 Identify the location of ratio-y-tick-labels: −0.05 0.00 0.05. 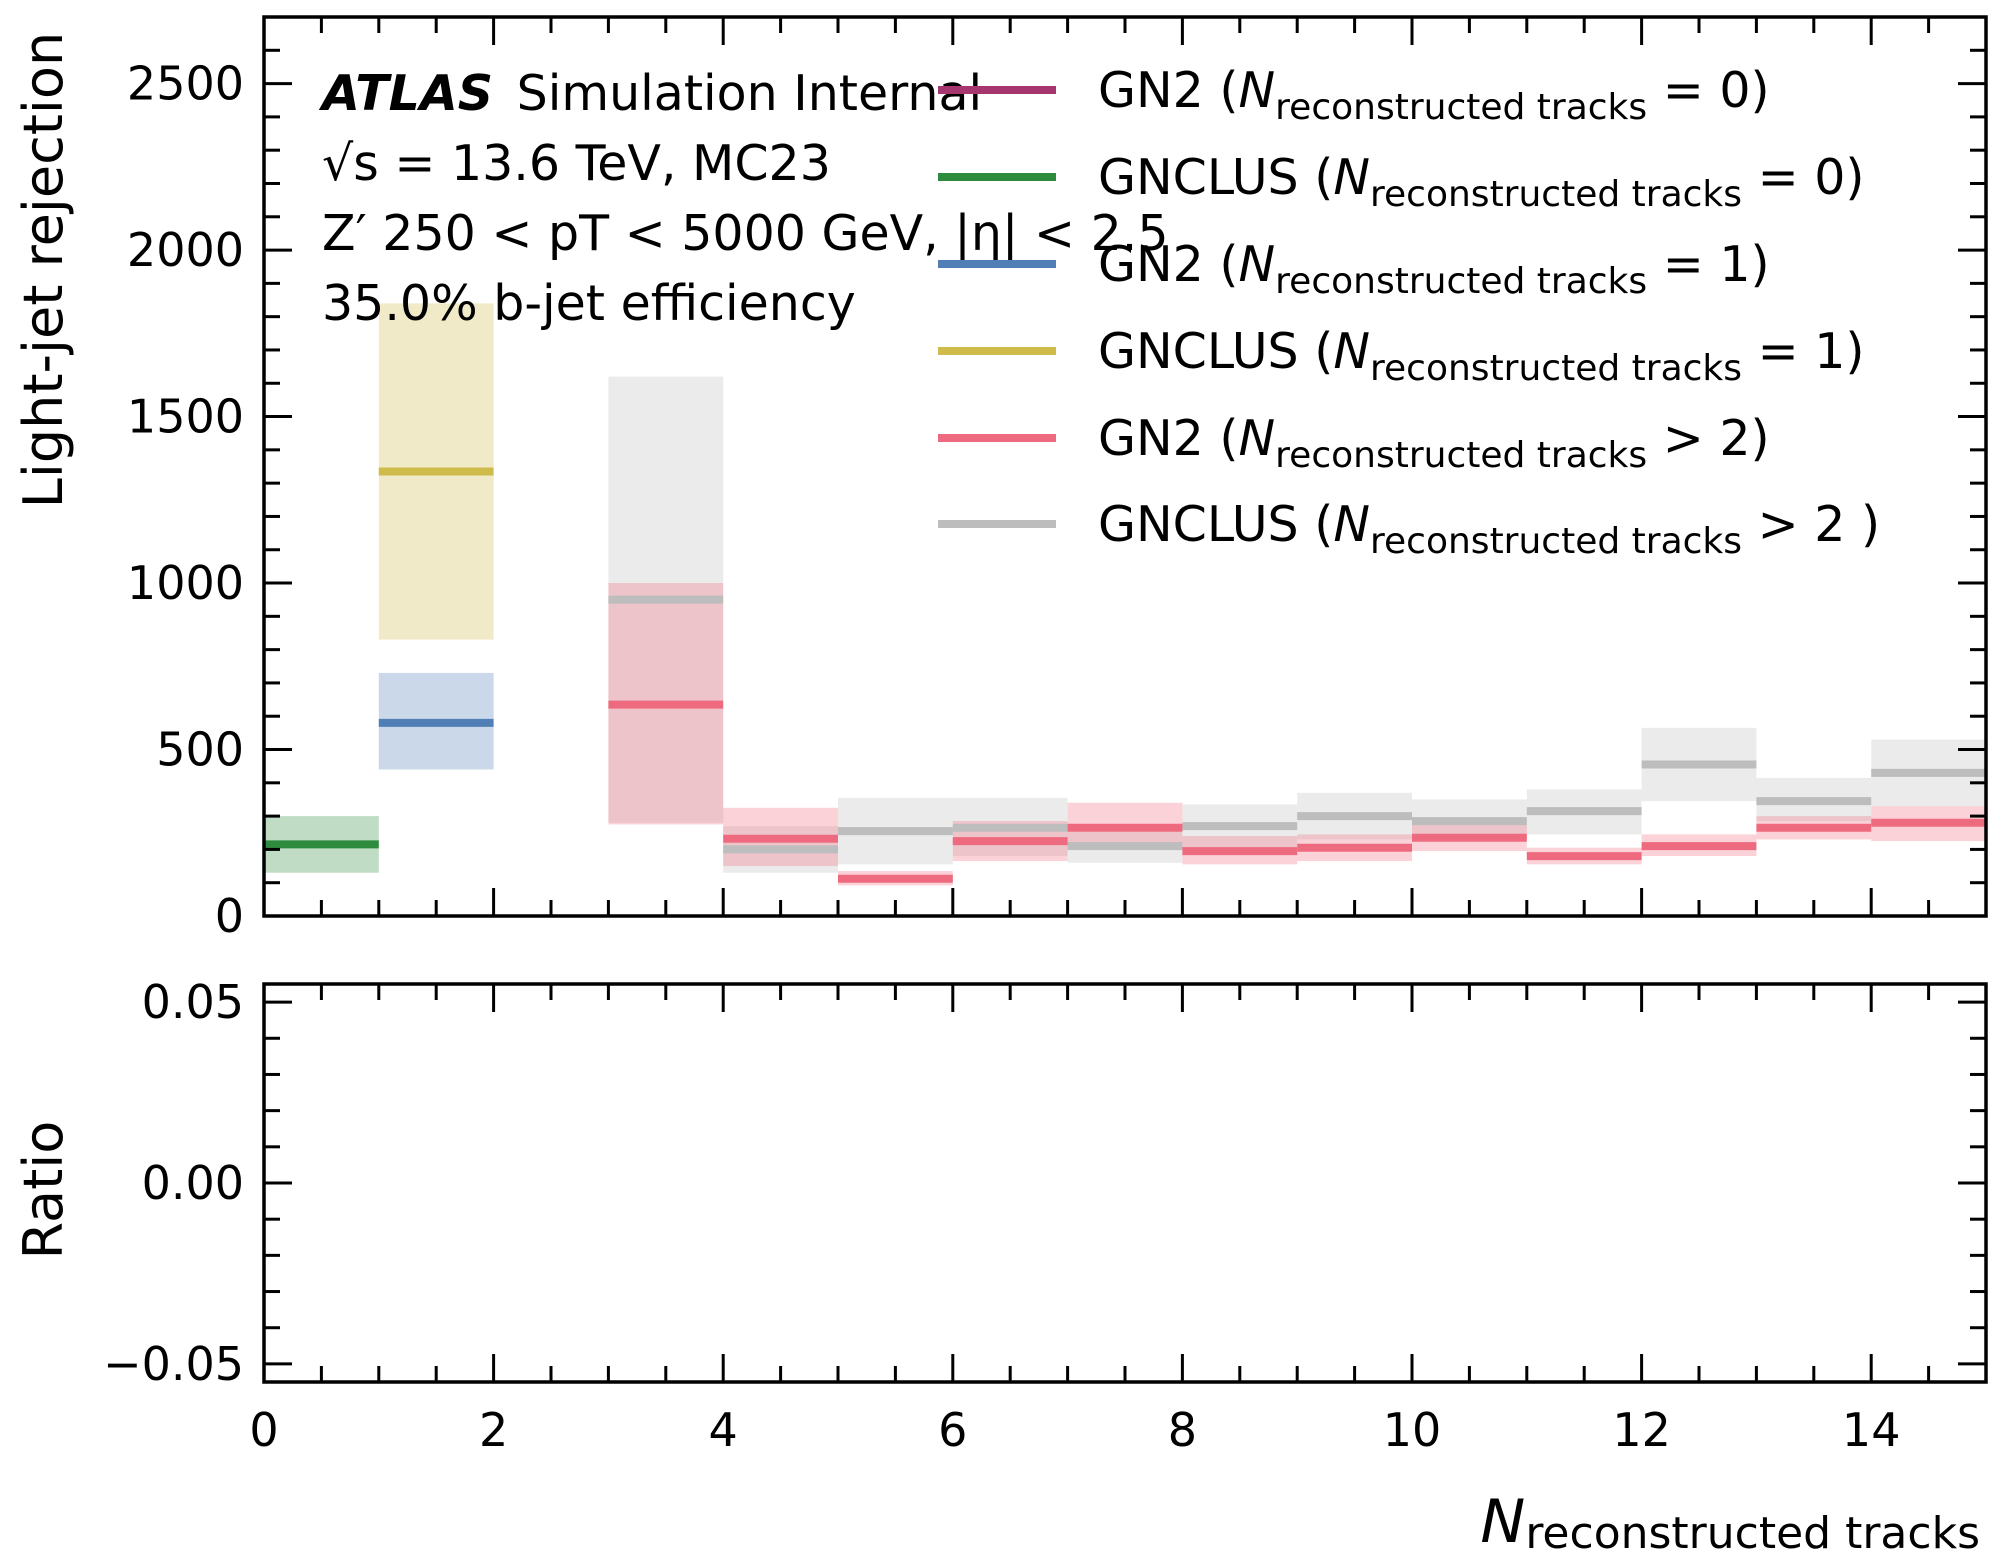
(173, 1183).